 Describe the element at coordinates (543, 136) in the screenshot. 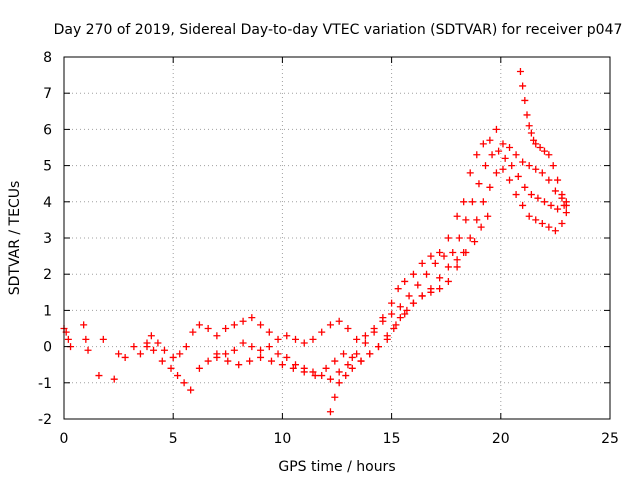

I see `series-track-e` at that location.